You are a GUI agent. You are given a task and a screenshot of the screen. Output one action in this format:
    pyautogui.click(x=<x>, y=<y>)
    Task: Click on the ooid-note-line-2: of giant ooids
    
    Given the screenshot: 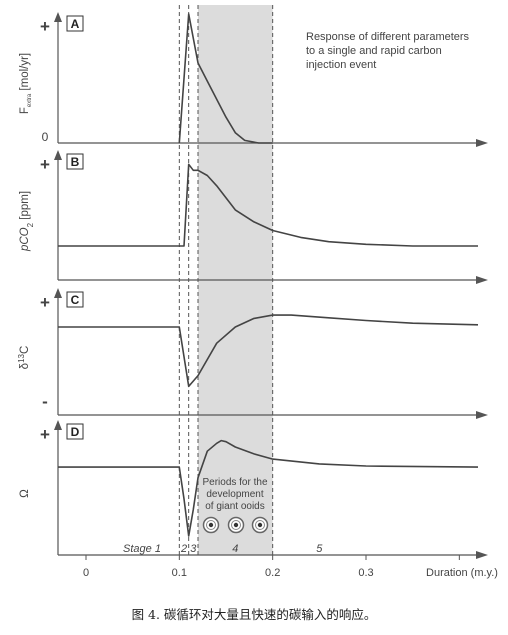 What is the action you would take?
    pyautogui.click(x=235, y=506)
    